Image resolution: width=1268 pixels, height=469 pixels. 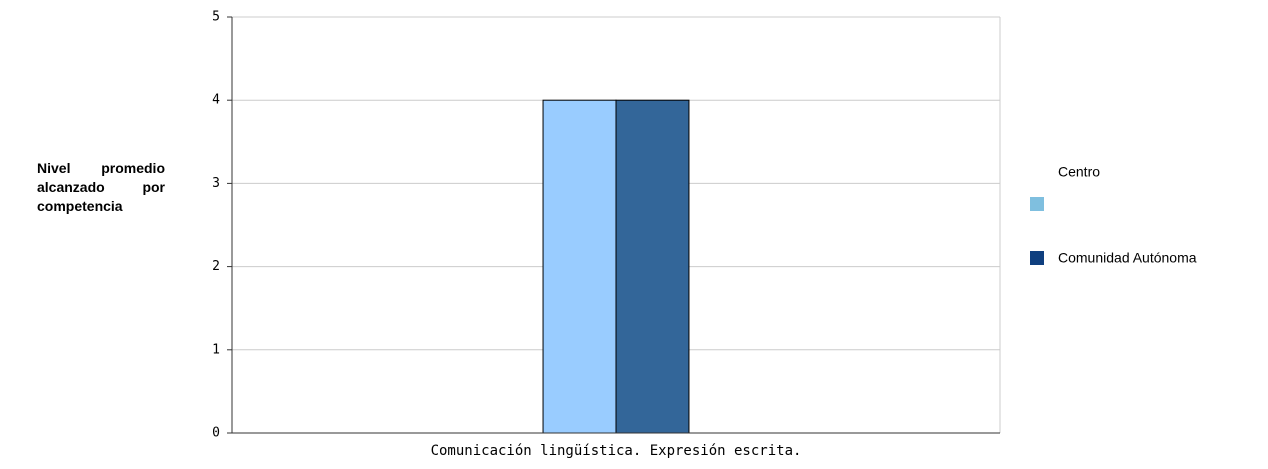 I want to click on y-tick-label: 4, so click(x=216, y=100).